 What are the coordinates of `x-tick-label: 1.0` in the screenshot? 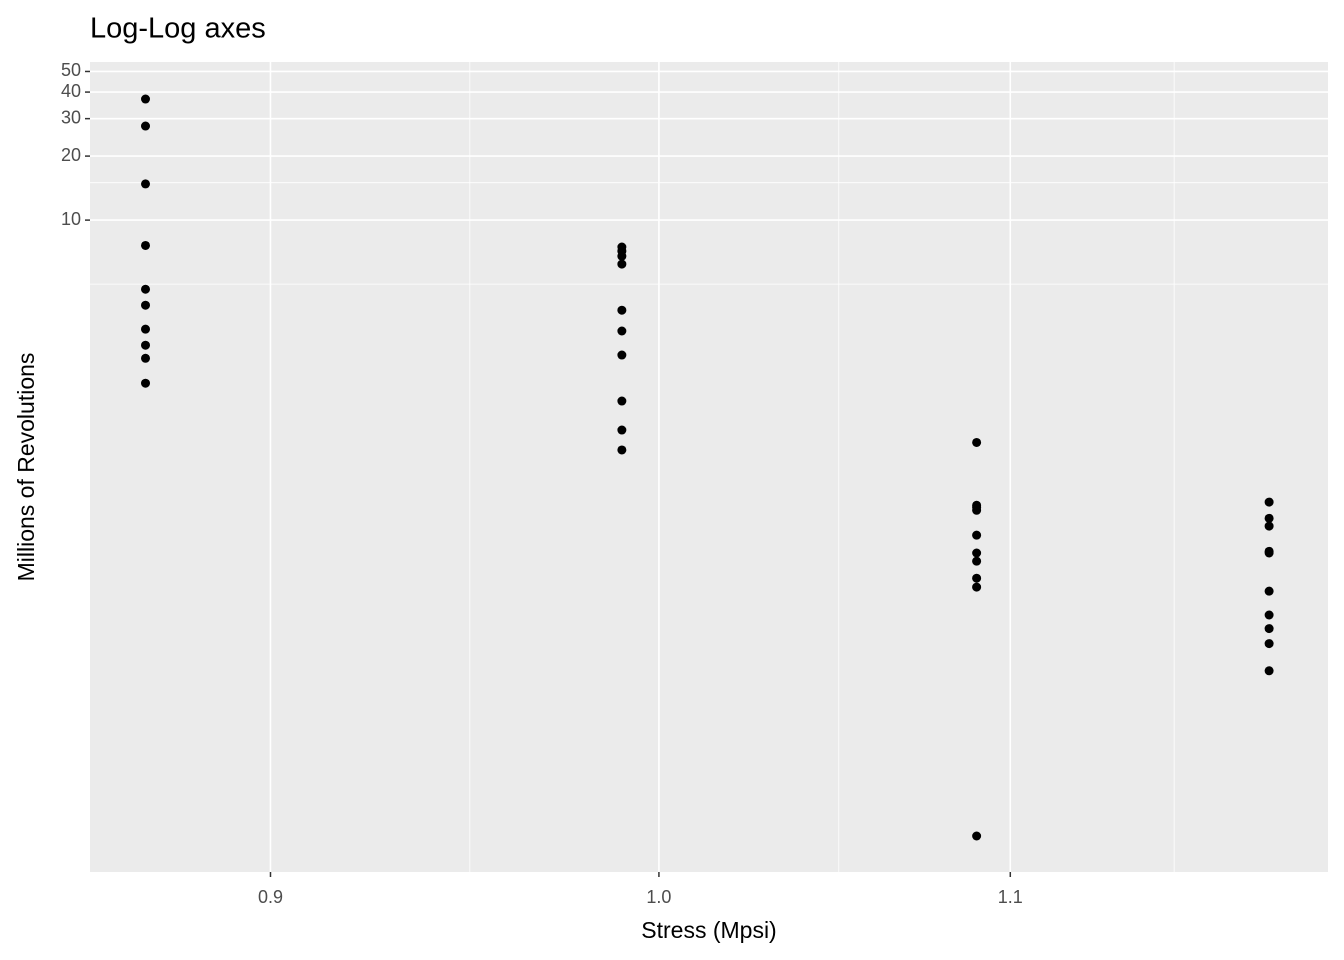 It's located at (658, 897).